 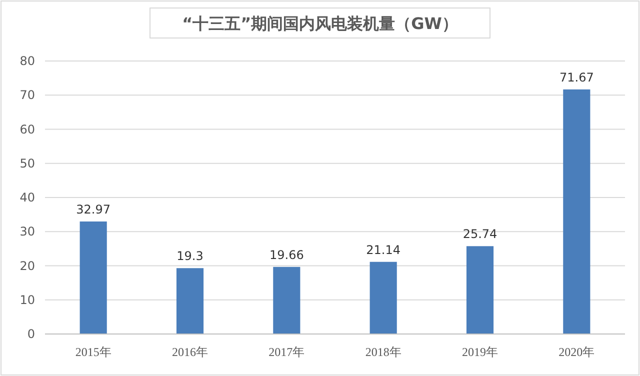 What do you see at coordinates (27, 61) in the screenshot?
I see `y-tick-label: 80` at bounding box center [27, 61].